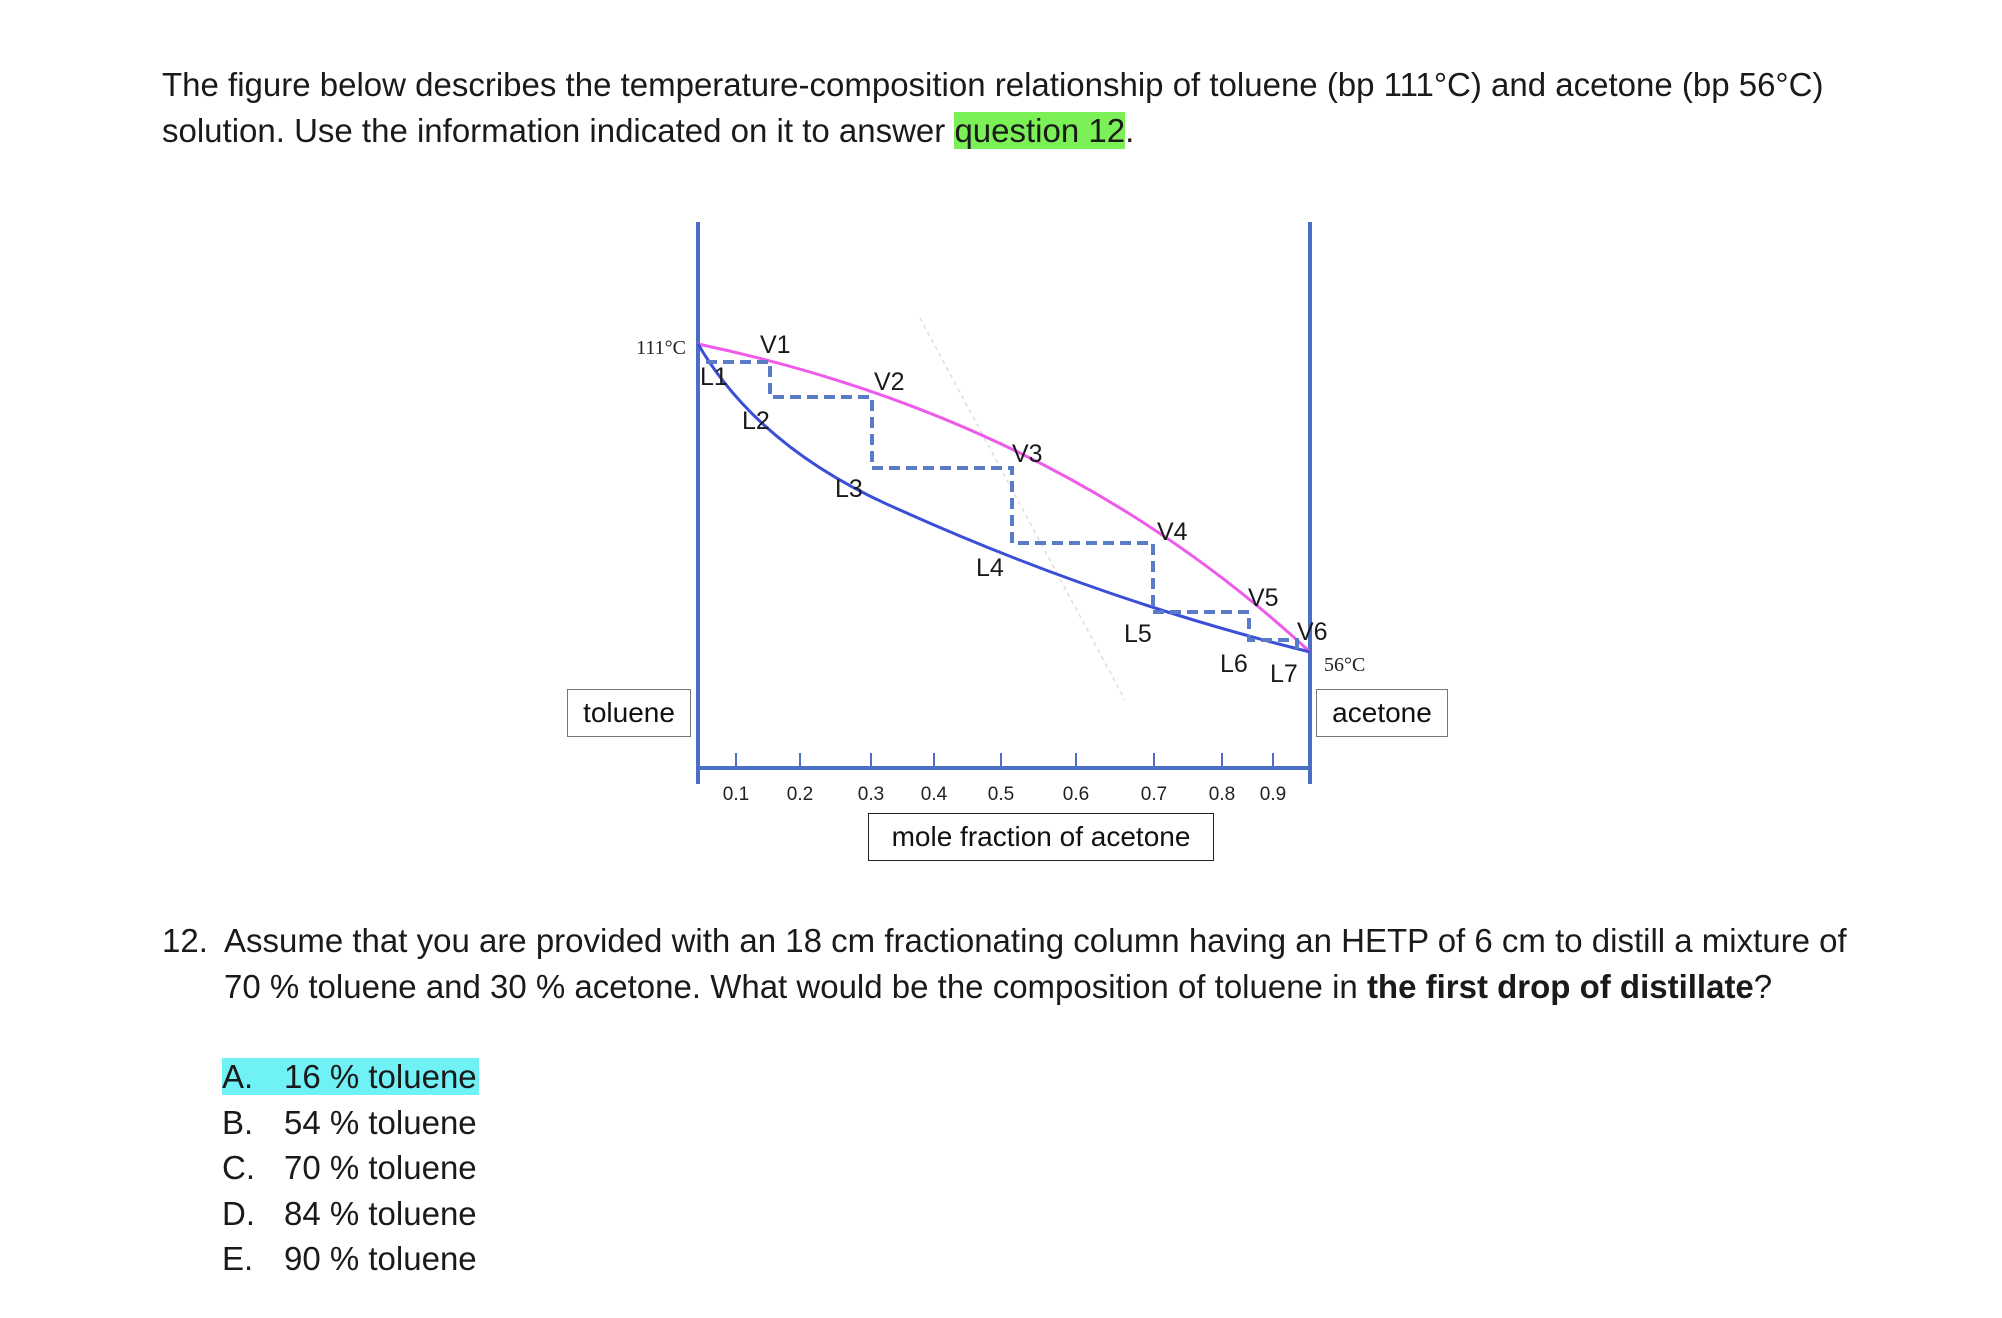 The width and height of the screenshot is (2002, 1318). What do you see at coordinates (238, 1122) in the screenshot?
I see `option-letter: B.` at bounding box center [238, 1122].